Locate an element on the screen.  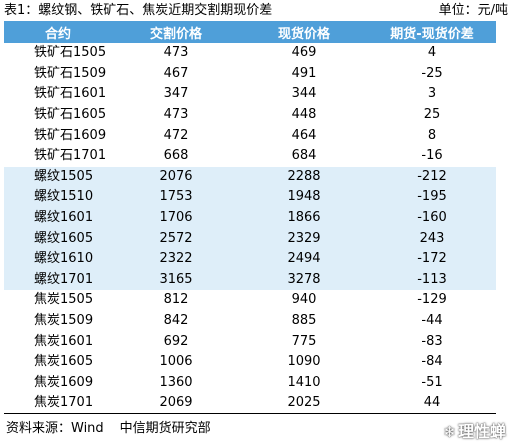
watermark: ❄ 理性蝉 is located at coordinates (474, 430).